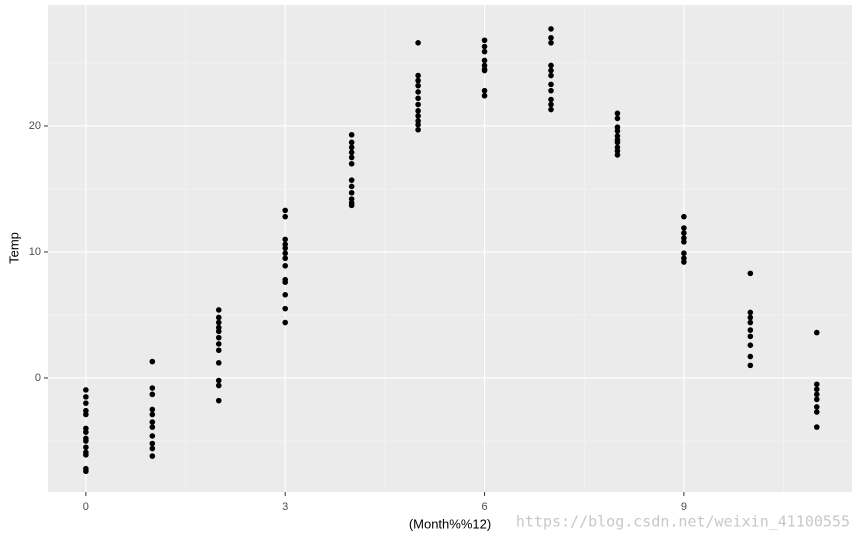  I want to click on x-tick-label: 9, so click(684, 507).